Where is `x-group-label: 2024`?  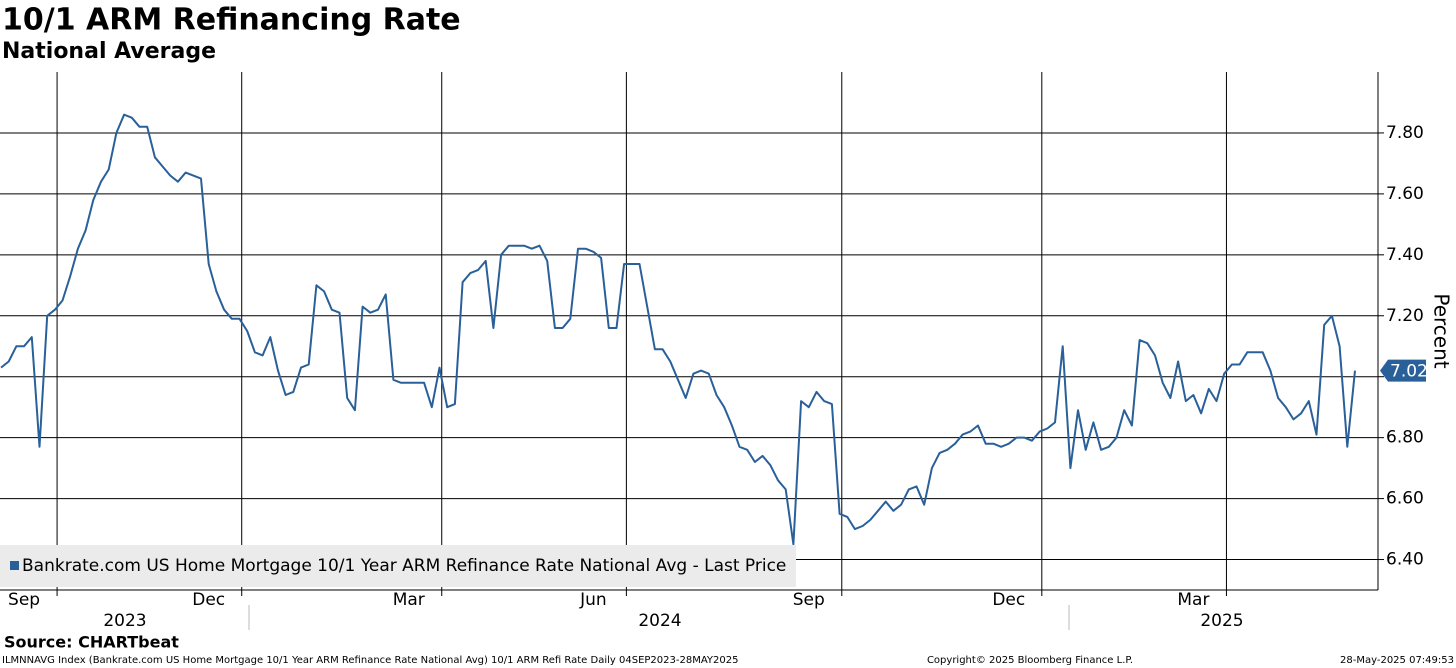 x-group-label: 2024 is located at coordinates (659, 621).